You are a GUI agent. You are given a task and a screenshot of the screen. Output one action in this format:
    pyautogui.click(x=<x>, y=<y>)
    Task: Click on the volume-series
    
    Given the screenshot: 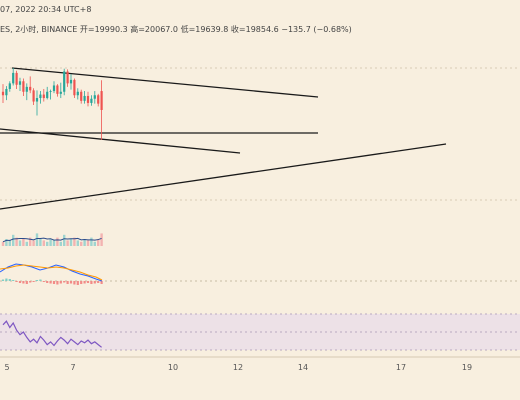 What is the action you would take?
    pyautogui.click(x=52, y=239)
    